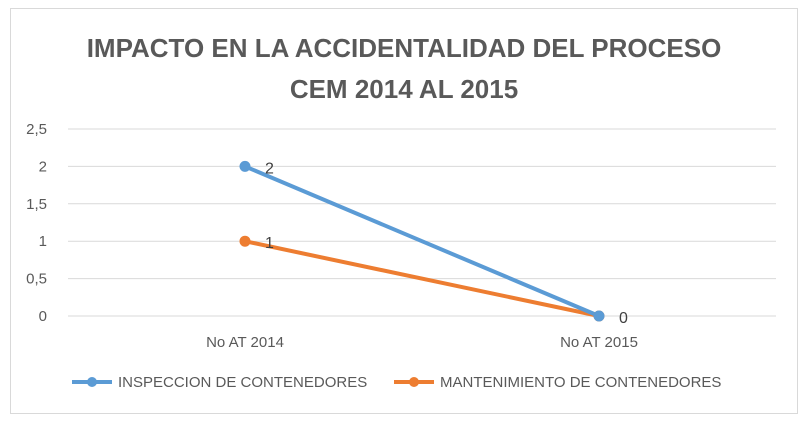 The height and width of the screenshot is (428, 810). Describe the element at coordinates (242, 382) in the screenshot. I see `legend-label-0: INSPECCION DE CONTENEDORES` at that location.